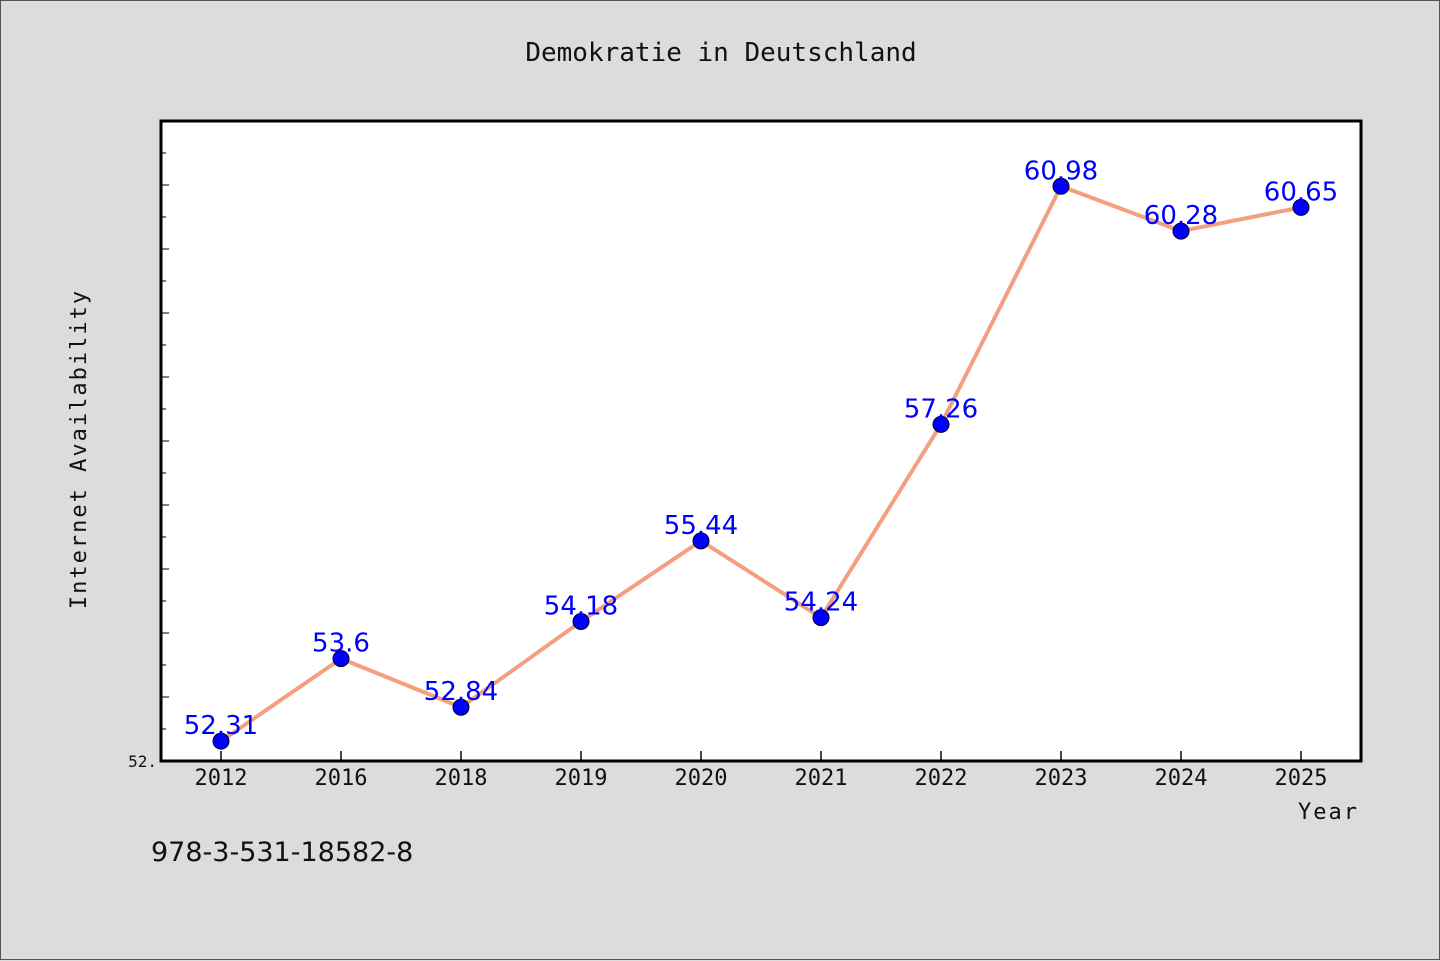 Image resolution: width=1440 pixels, height=961 pixels. I want to click on y-axis-ticks, so click(165, 441).